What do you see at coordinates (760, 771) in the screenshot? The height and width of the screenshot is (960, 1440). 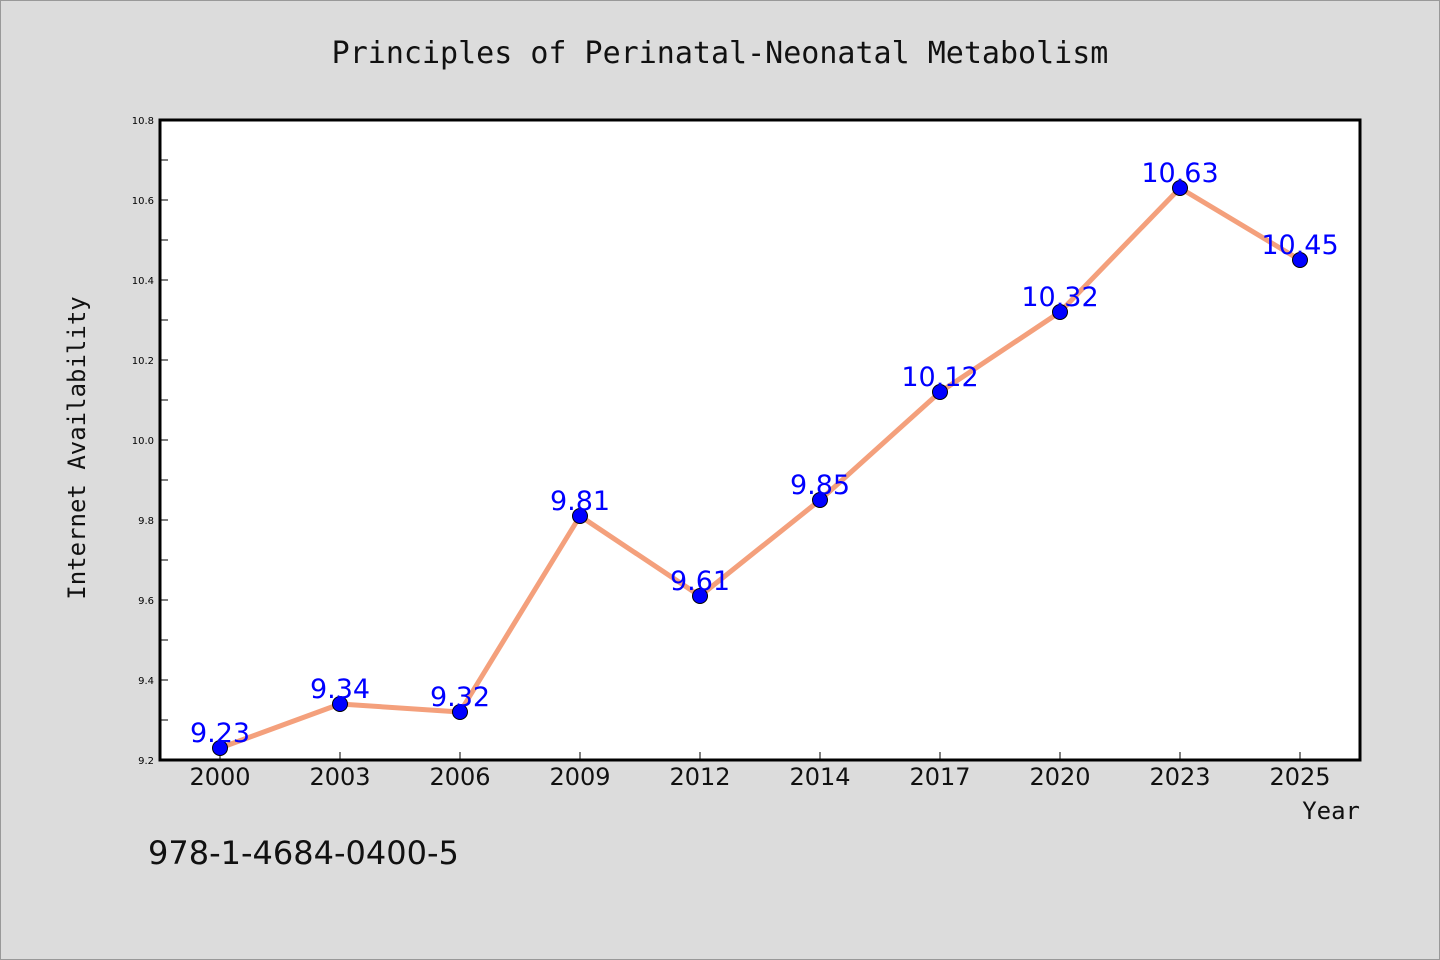 I see `x-axis: 2000 2003 2006 2009 2012 2014 2017 2020 2023 2025` at bounding box center [760, 771].